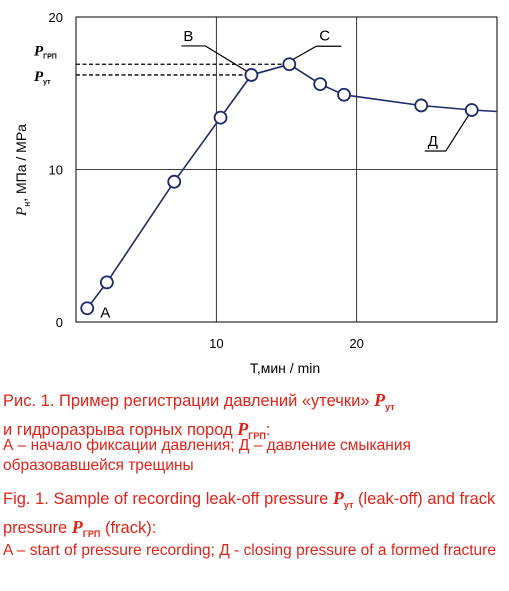 This screenshot has width=509, height=591. I want to click on caption-ru-sub1: ут, so click(390, 407).